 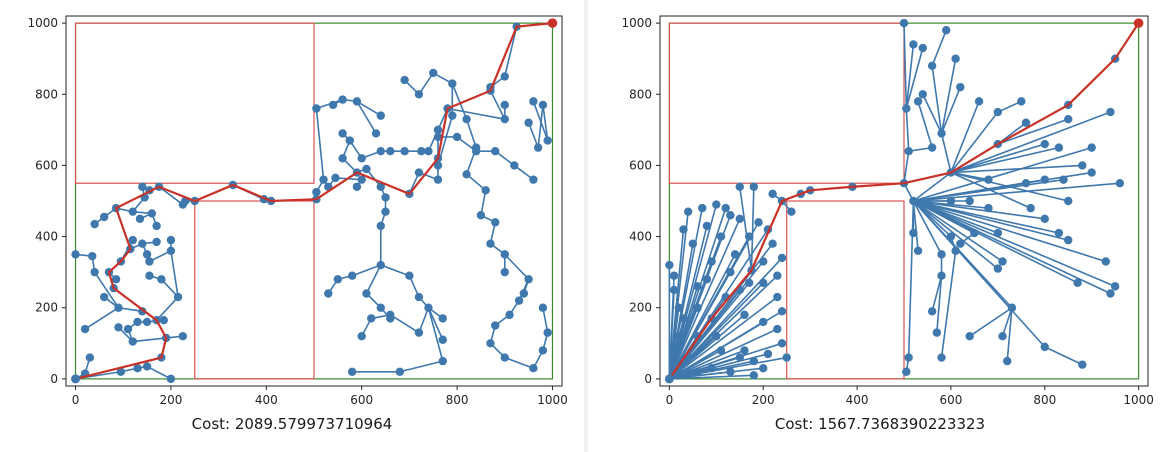 I want to click on x-tick-label: 200, so click(x=170, y=400).